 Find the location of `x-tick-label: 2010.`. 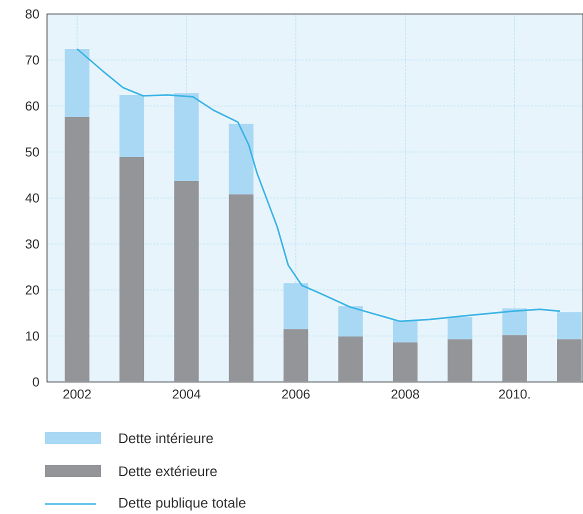

x-tick-label: 2010. is located at coordinates (514, 394).